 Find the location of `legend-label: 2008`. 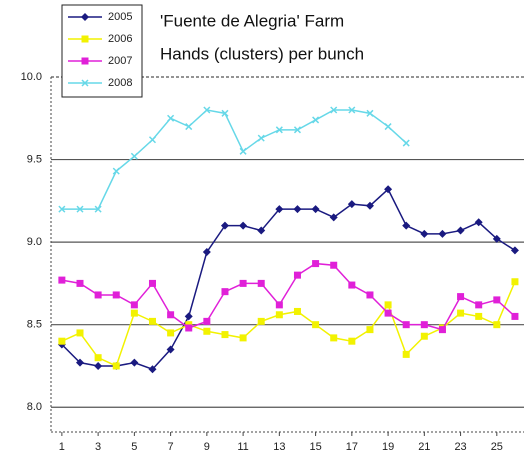

legend-label: 2008 is located at coordinates (120, 83).